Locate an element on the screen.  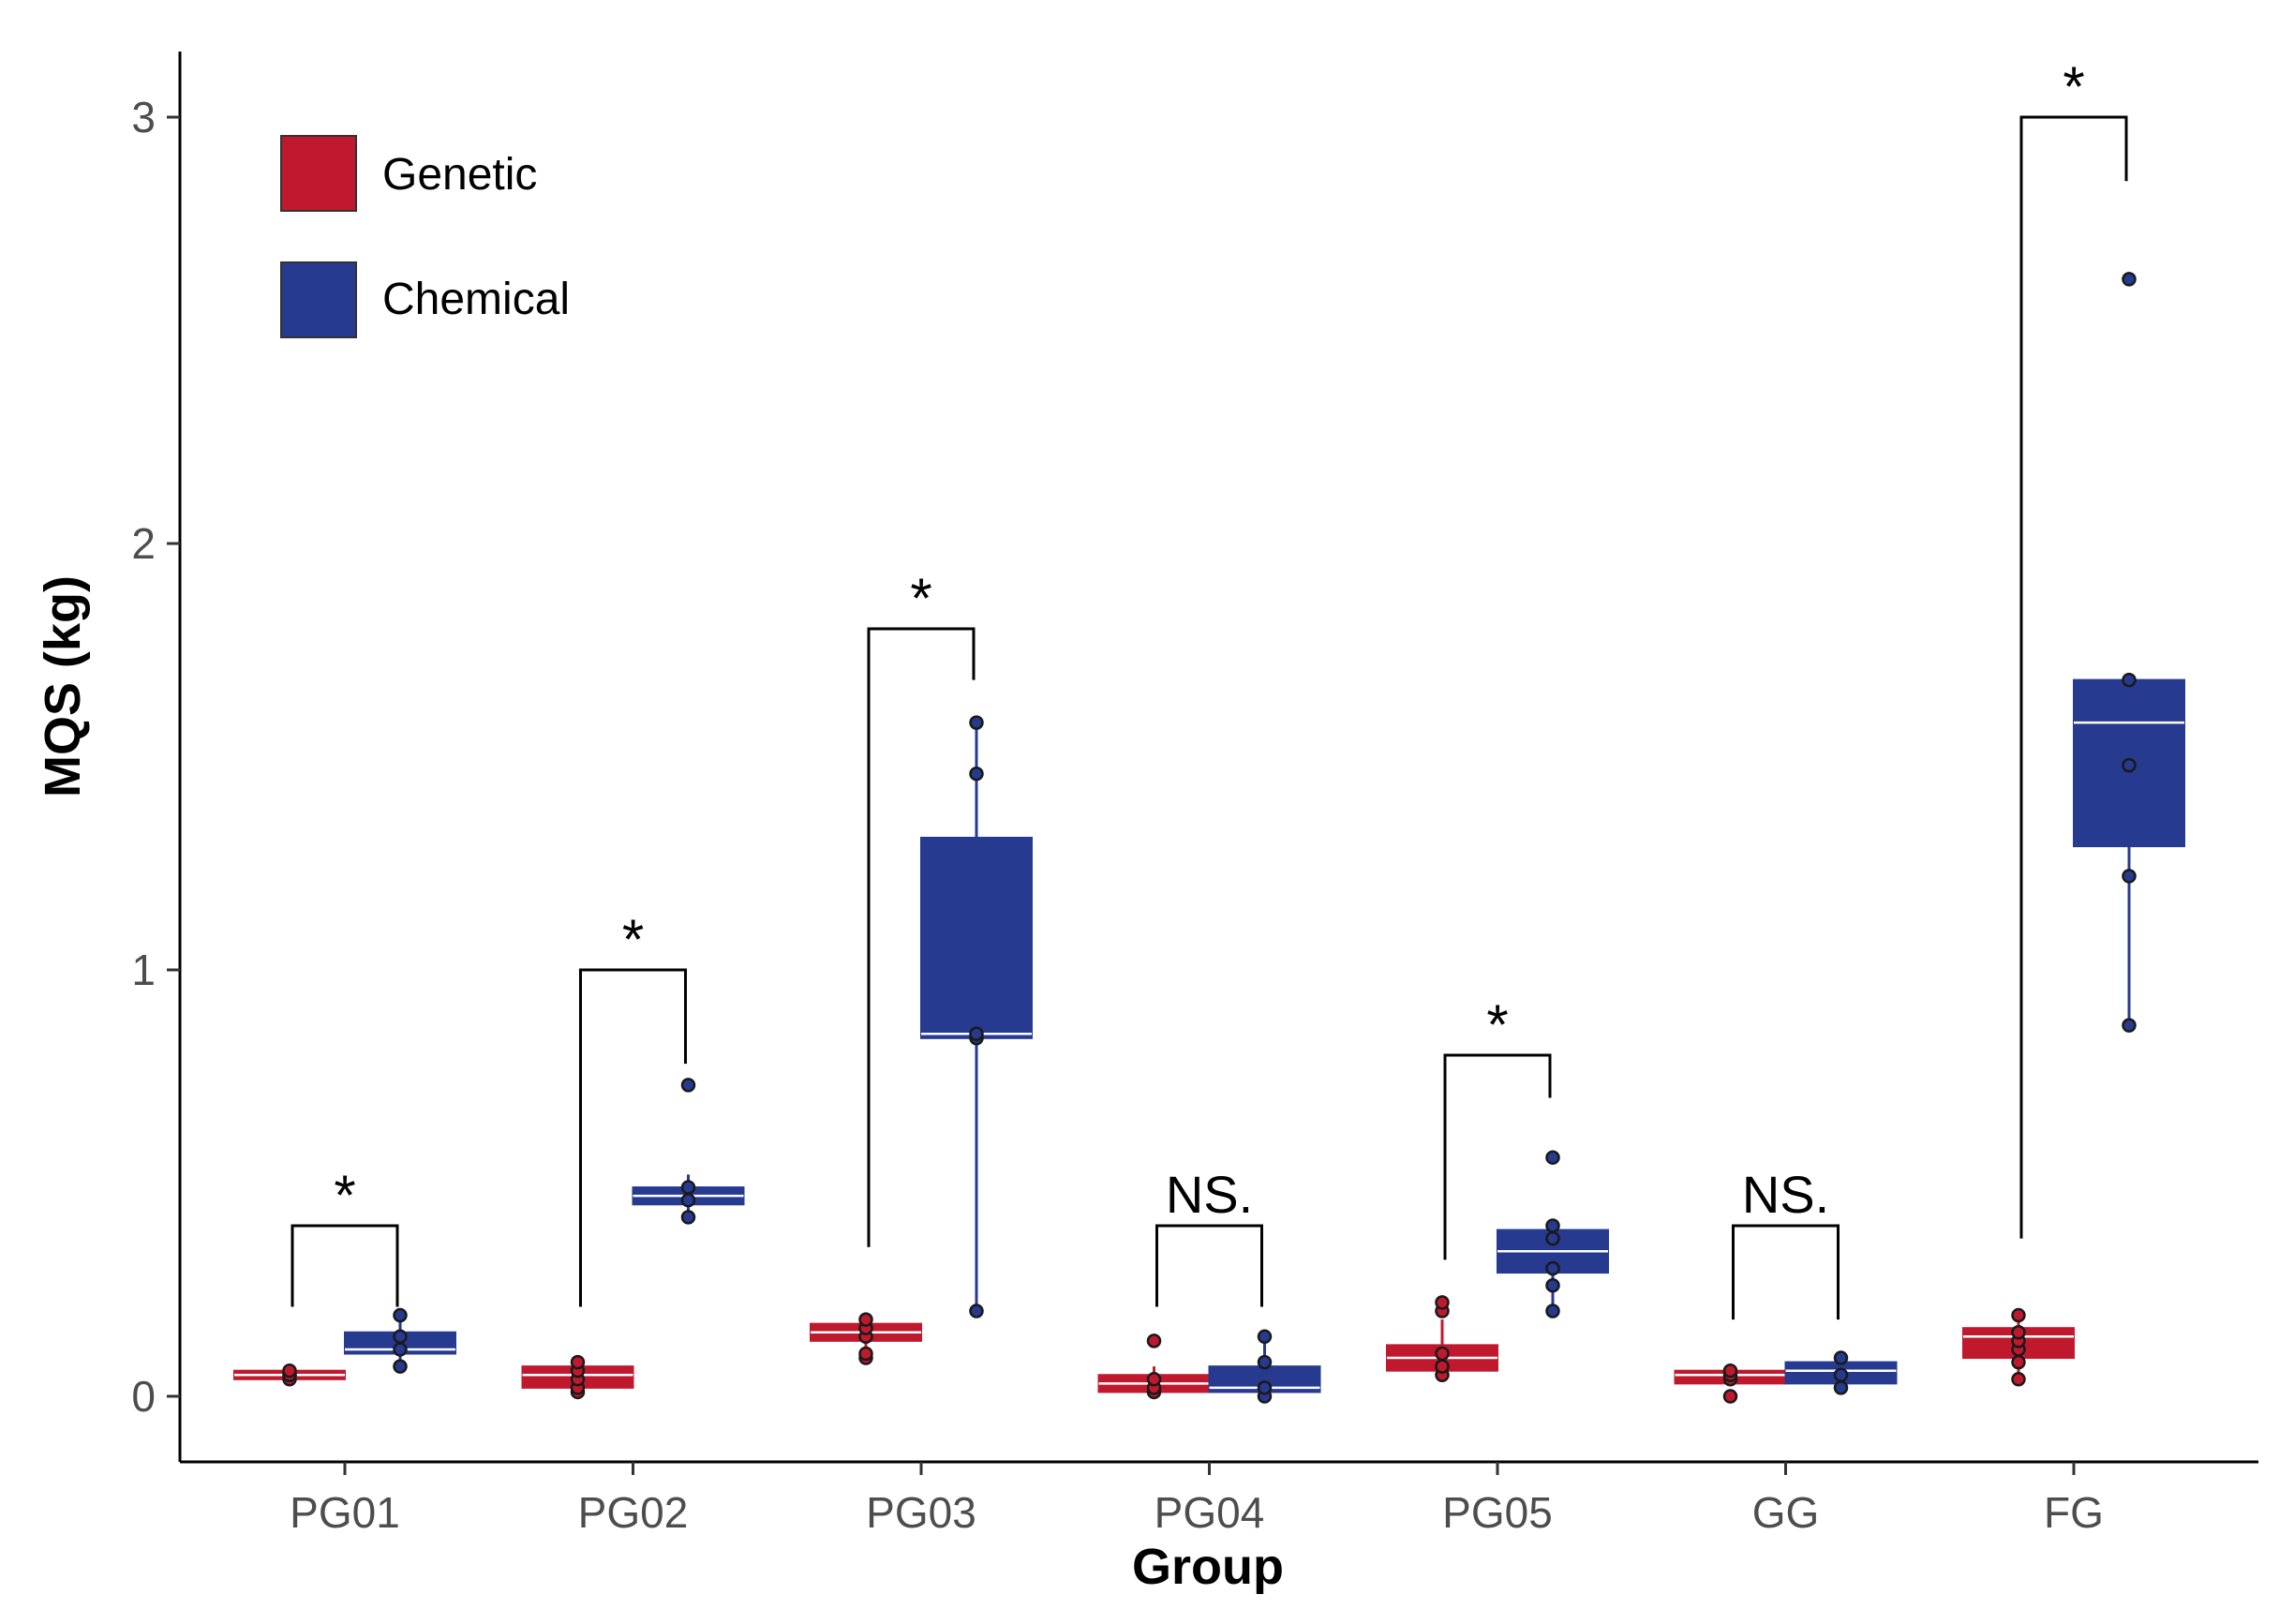
box-genetic-fg is located at coordinates (2018, 1347).